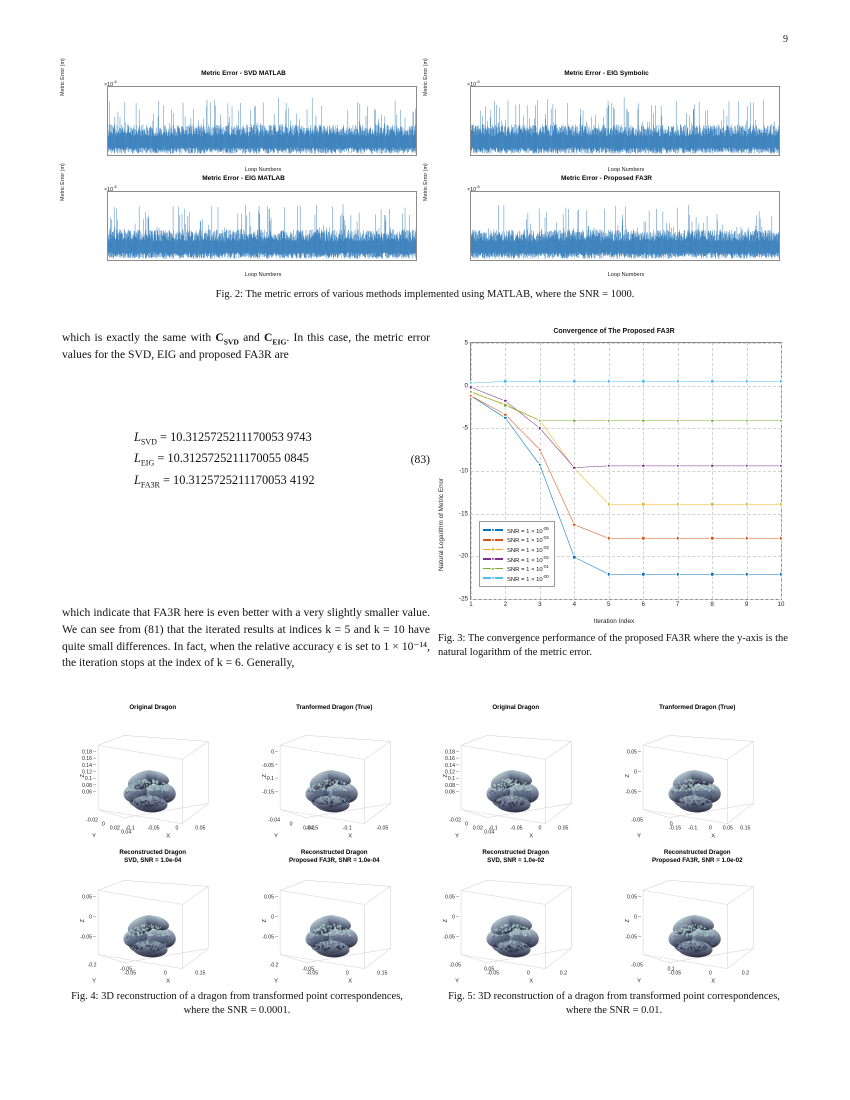  What do you see at coordinates (153, 928) in the screenshot?
I see `dragon-axes: 0.05 0 -0.05 -0.05 0 0.15 -0.2 -0.05 Z X Y` at bounding box center [153, 928].